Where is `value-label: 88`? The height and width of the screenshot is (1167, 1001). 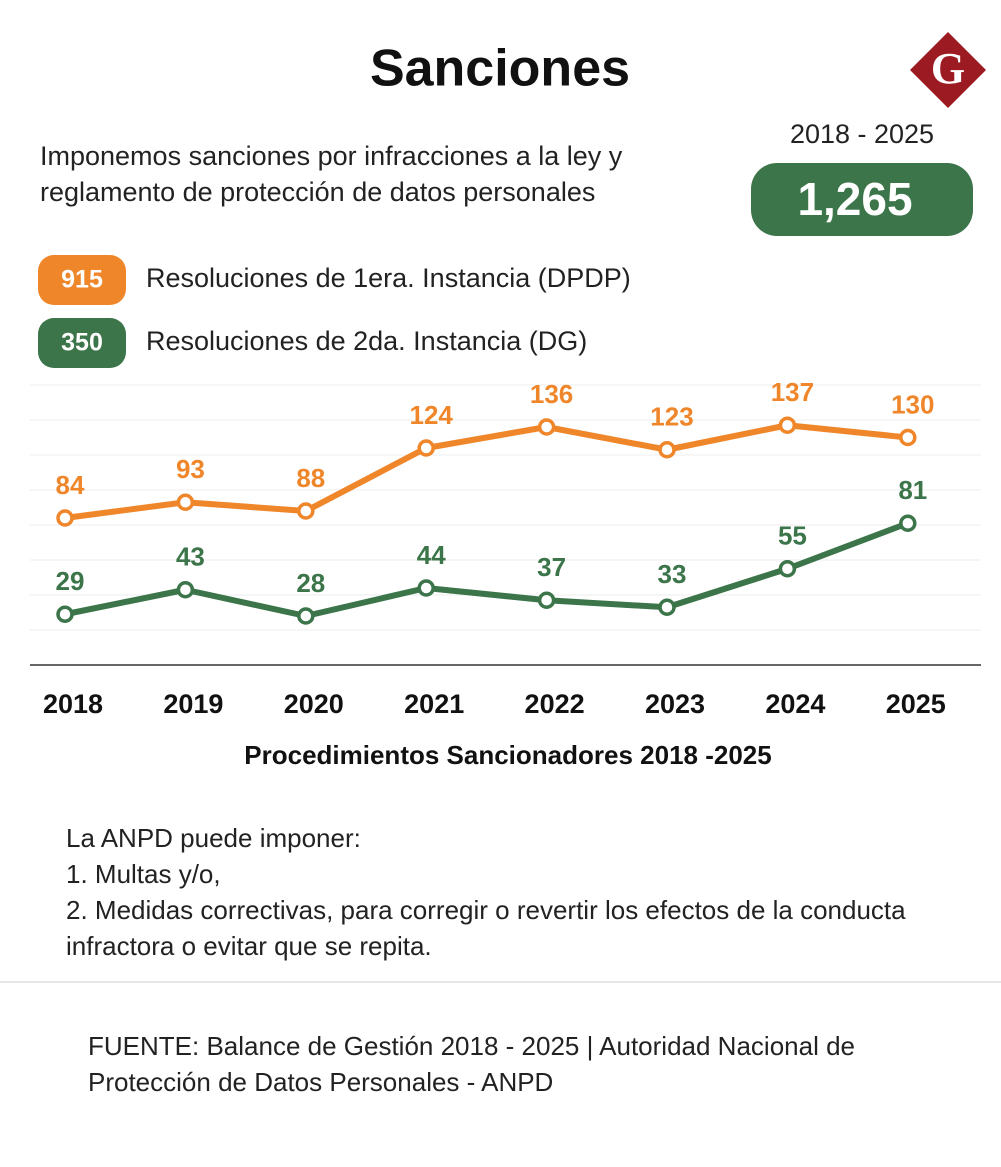
value-label: 88 is located at coordinates (310, 478).